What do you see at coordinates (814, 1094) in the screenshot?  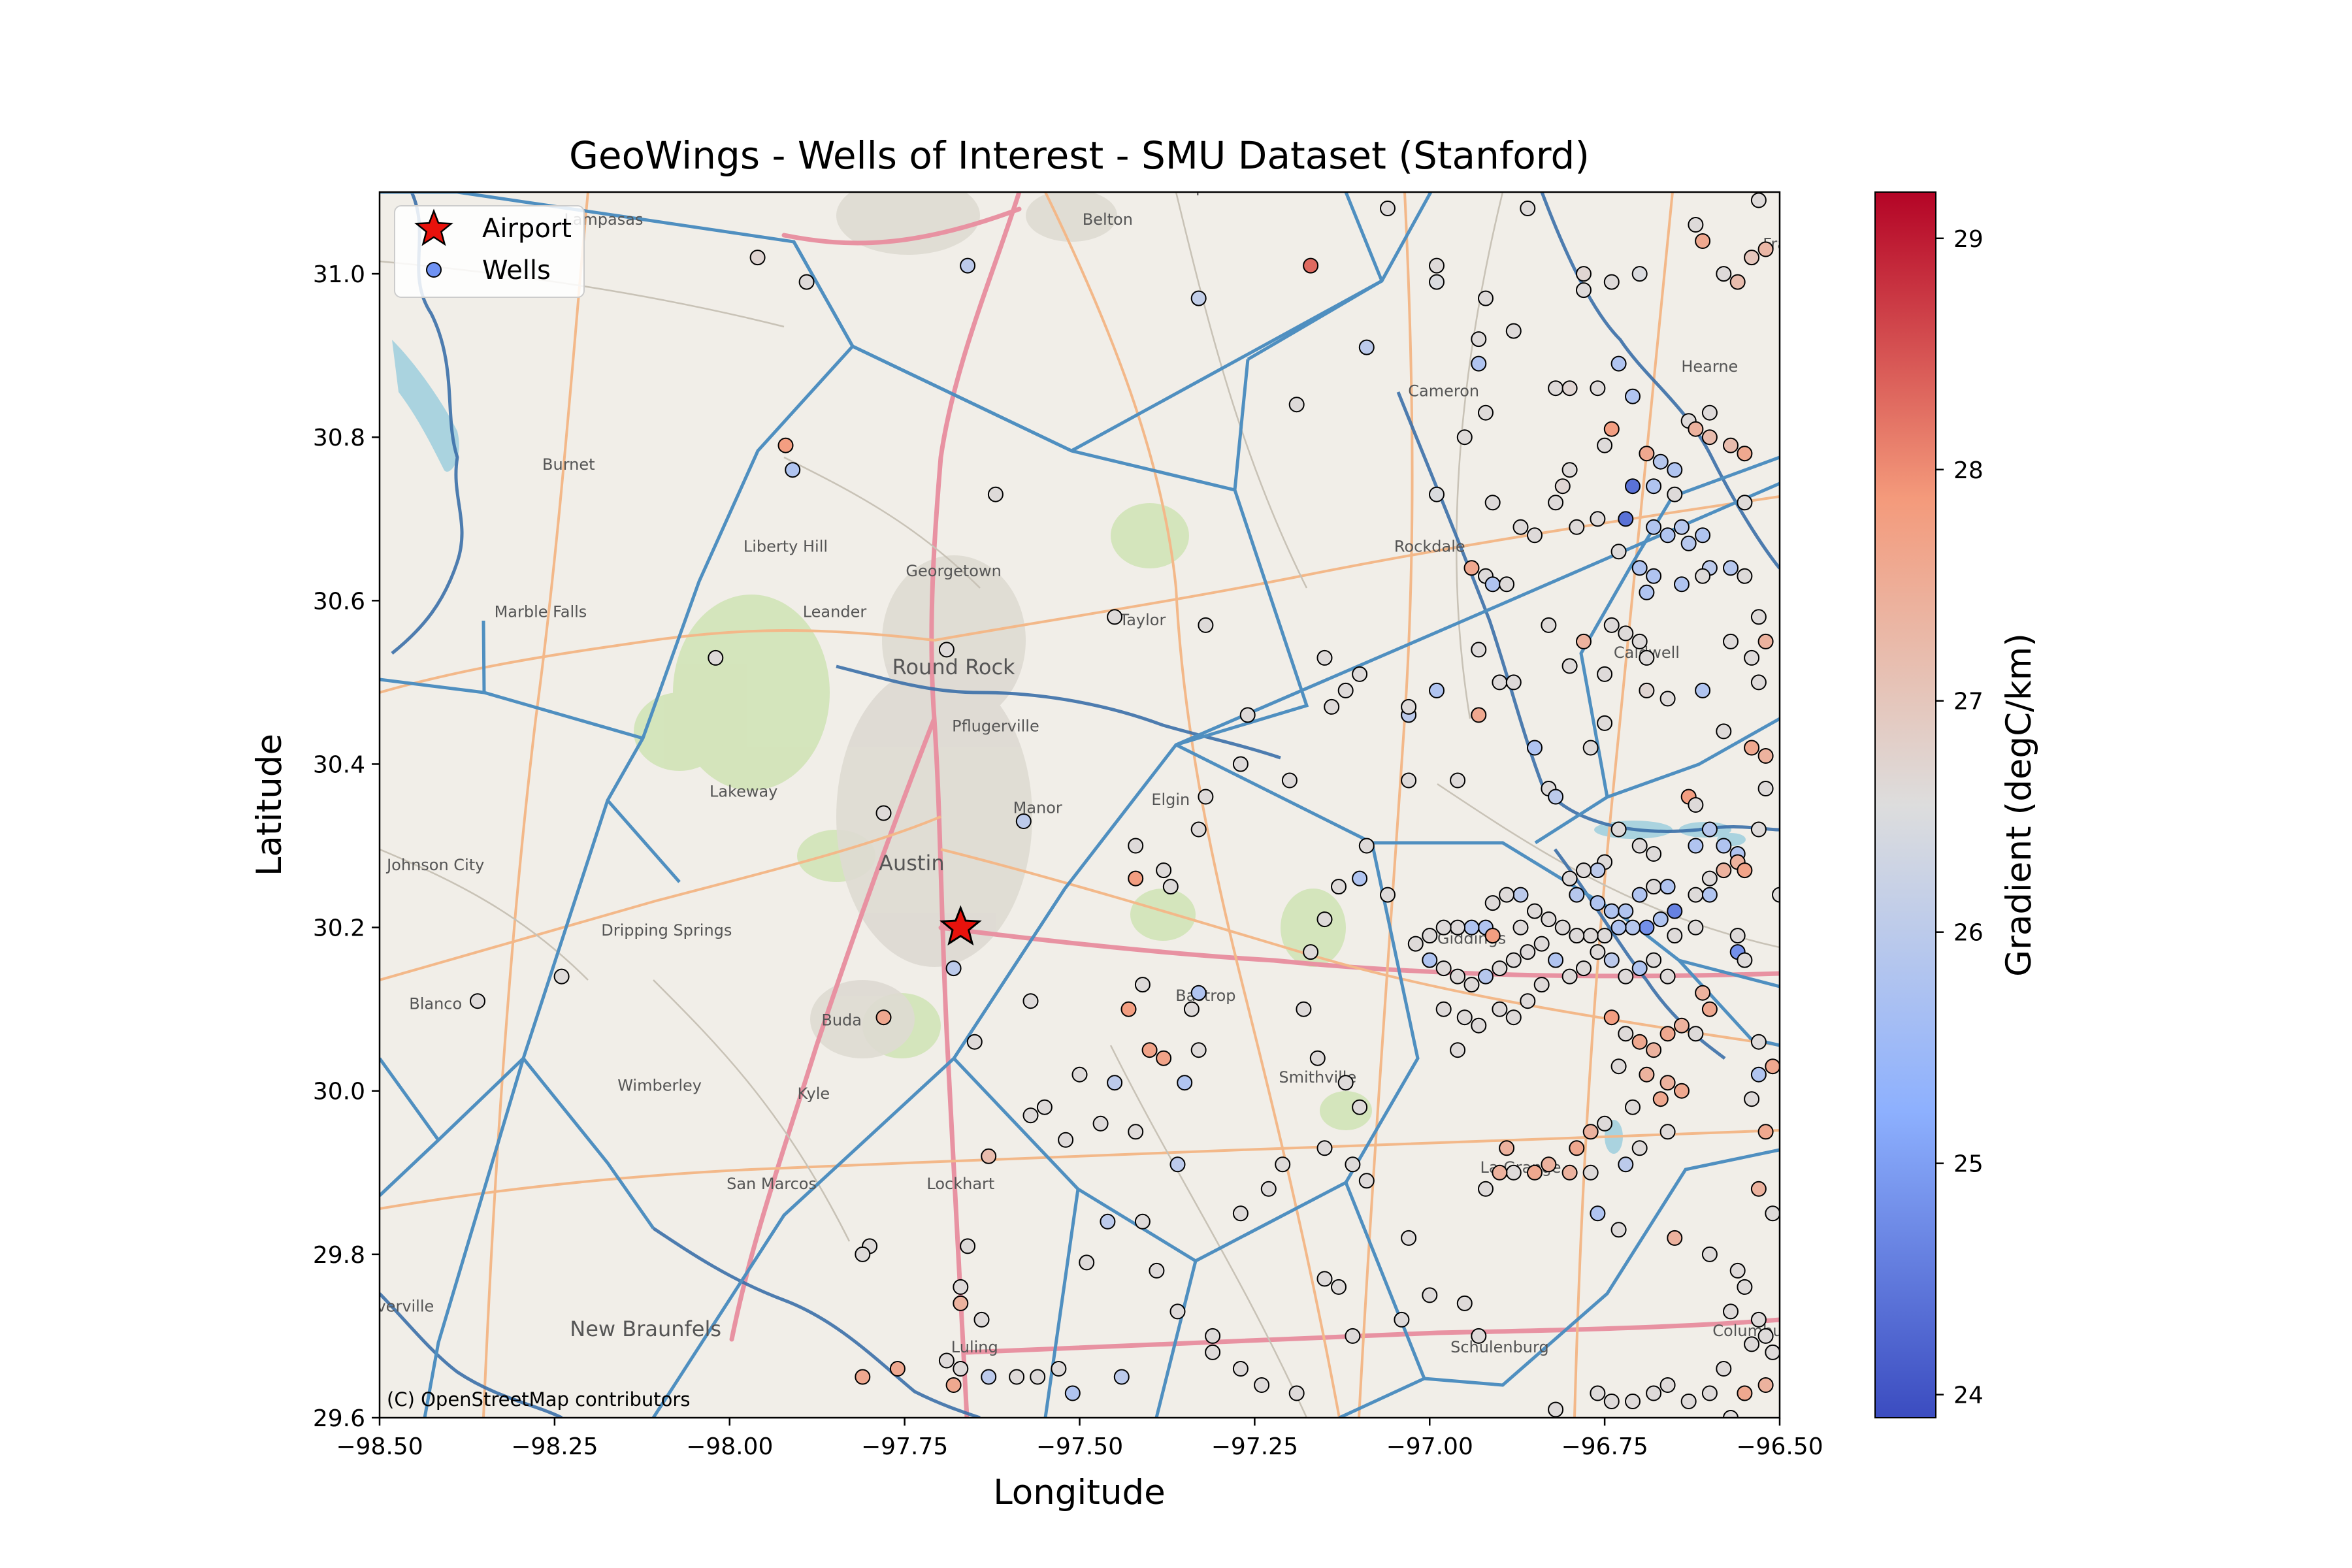 I see `place-label: Kyle` at bounding box center [814, 1094].